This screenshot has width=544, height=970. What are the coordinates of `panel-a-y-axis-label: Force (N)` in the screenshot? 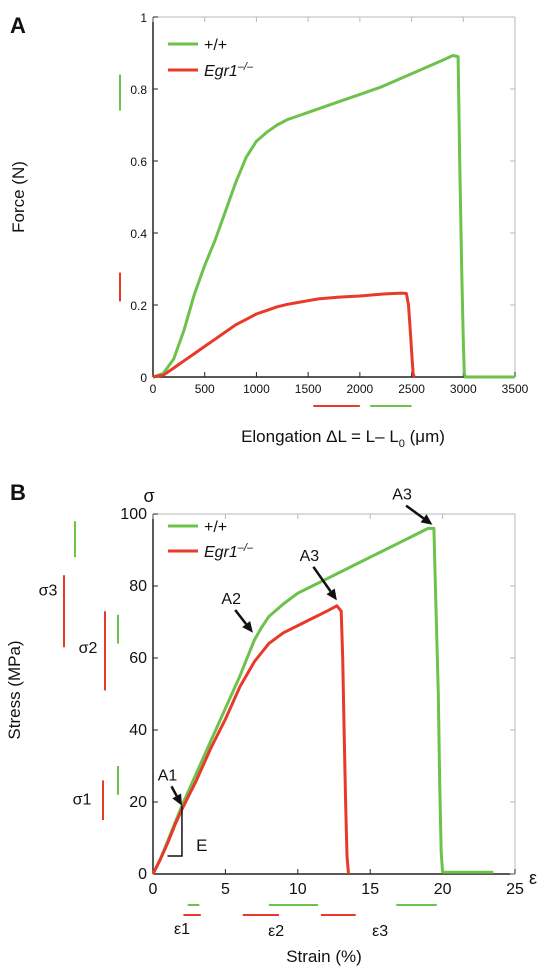 It's located at (18, 197).